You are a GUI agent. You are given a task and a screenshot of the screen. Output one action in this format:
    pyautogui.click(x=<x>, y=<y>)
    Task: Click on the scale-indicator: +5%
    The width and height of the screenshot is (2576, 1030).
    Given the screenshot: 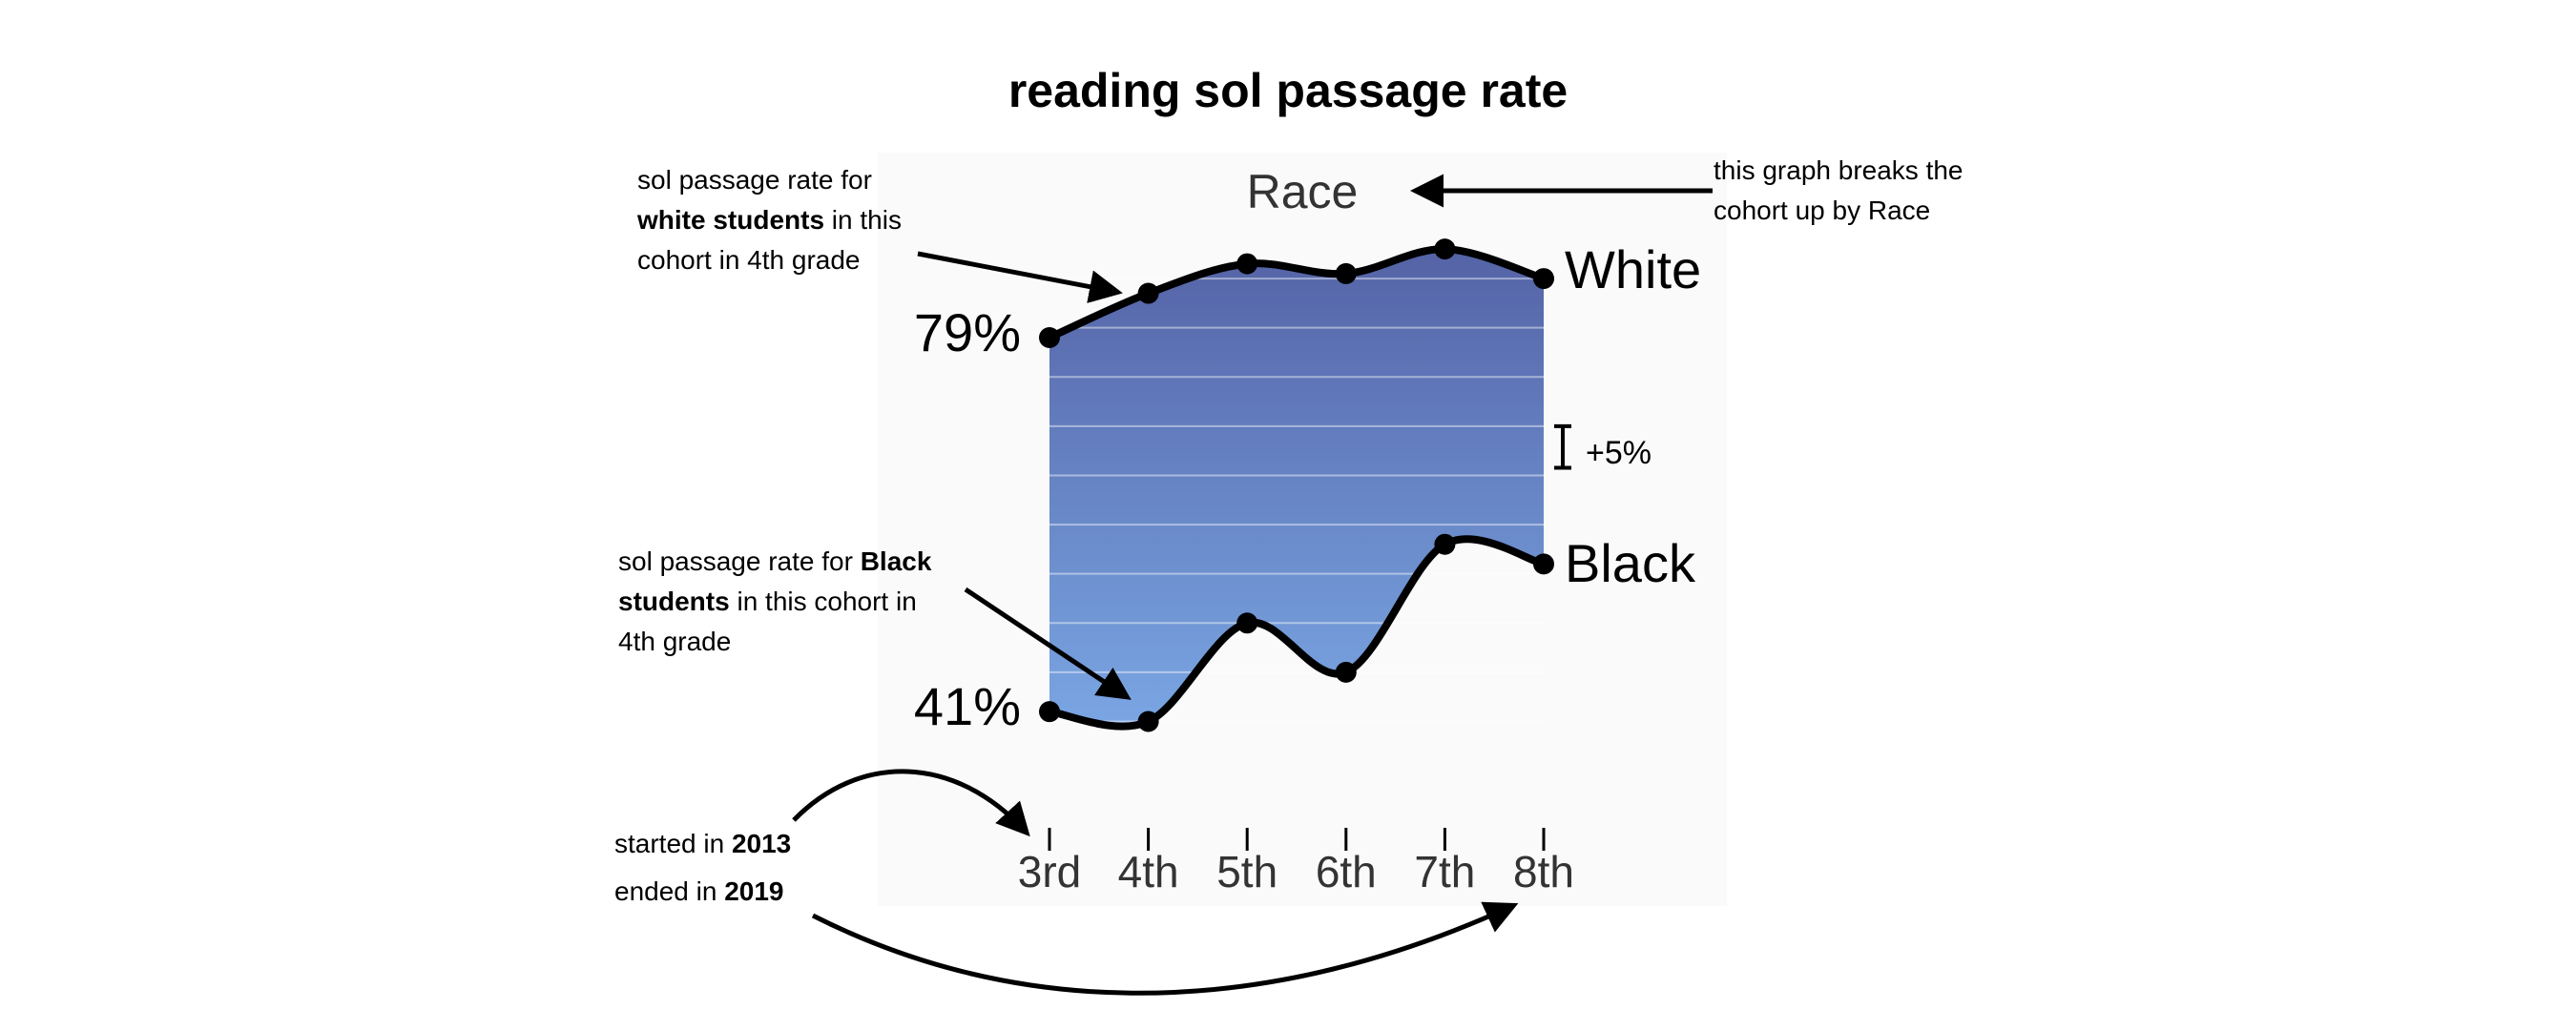 What is the action you would take?
    pyautogui.click(x=1603, y=447)
    